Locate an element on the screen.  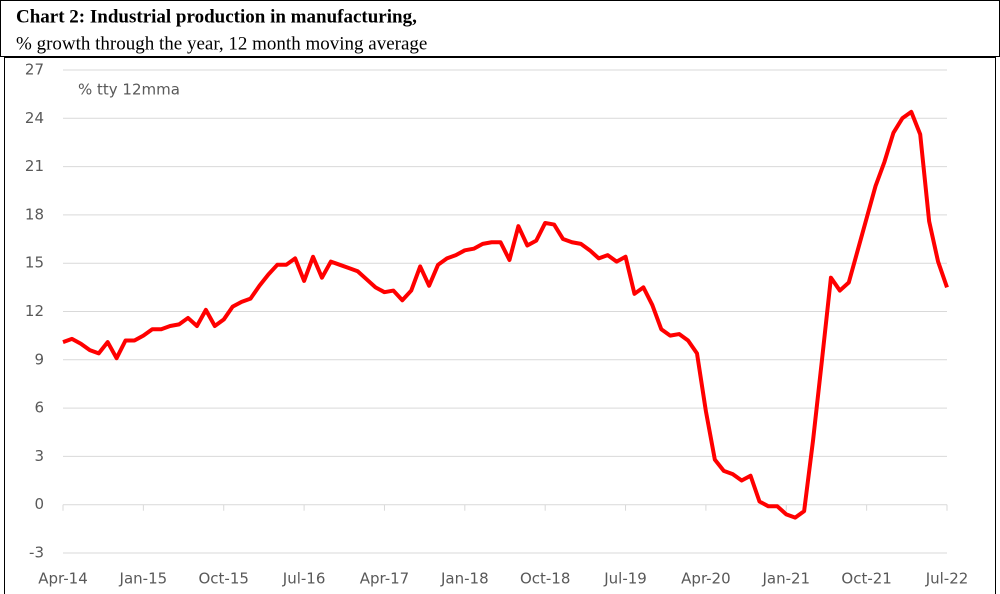
x-tick-label: Apr-17 is located at coordinates (385, 579).